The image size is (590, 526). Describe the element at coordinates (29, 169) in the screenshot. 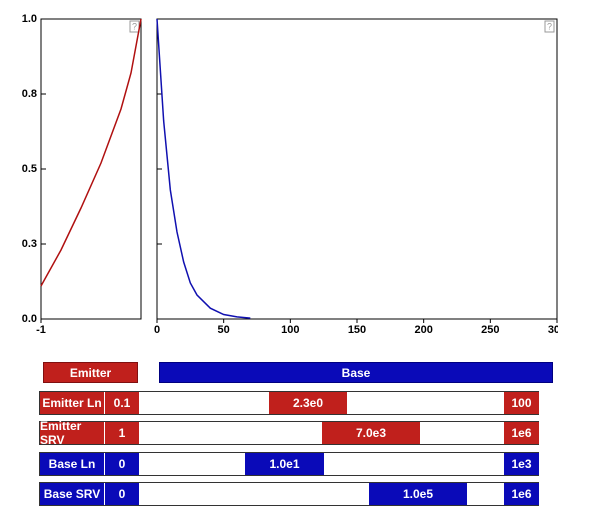

I see `y-tick-label: 0.5` at that location.